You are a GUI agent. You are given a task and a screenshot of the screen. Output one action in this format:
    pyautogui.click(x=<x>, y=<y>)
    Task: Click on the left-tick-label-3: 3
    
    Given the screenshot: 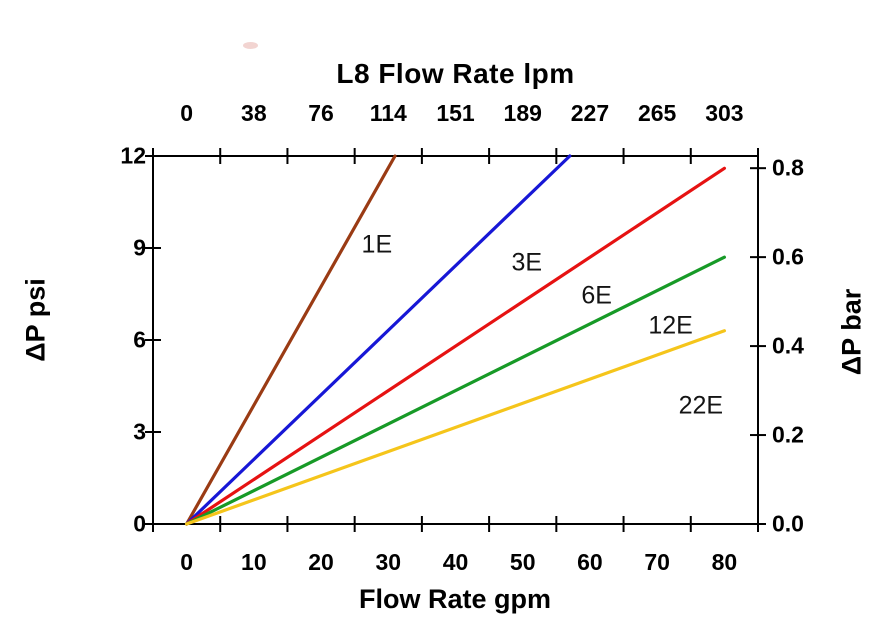 What is the action you would take?
    pyautogui.click(x=139, y=431)
    